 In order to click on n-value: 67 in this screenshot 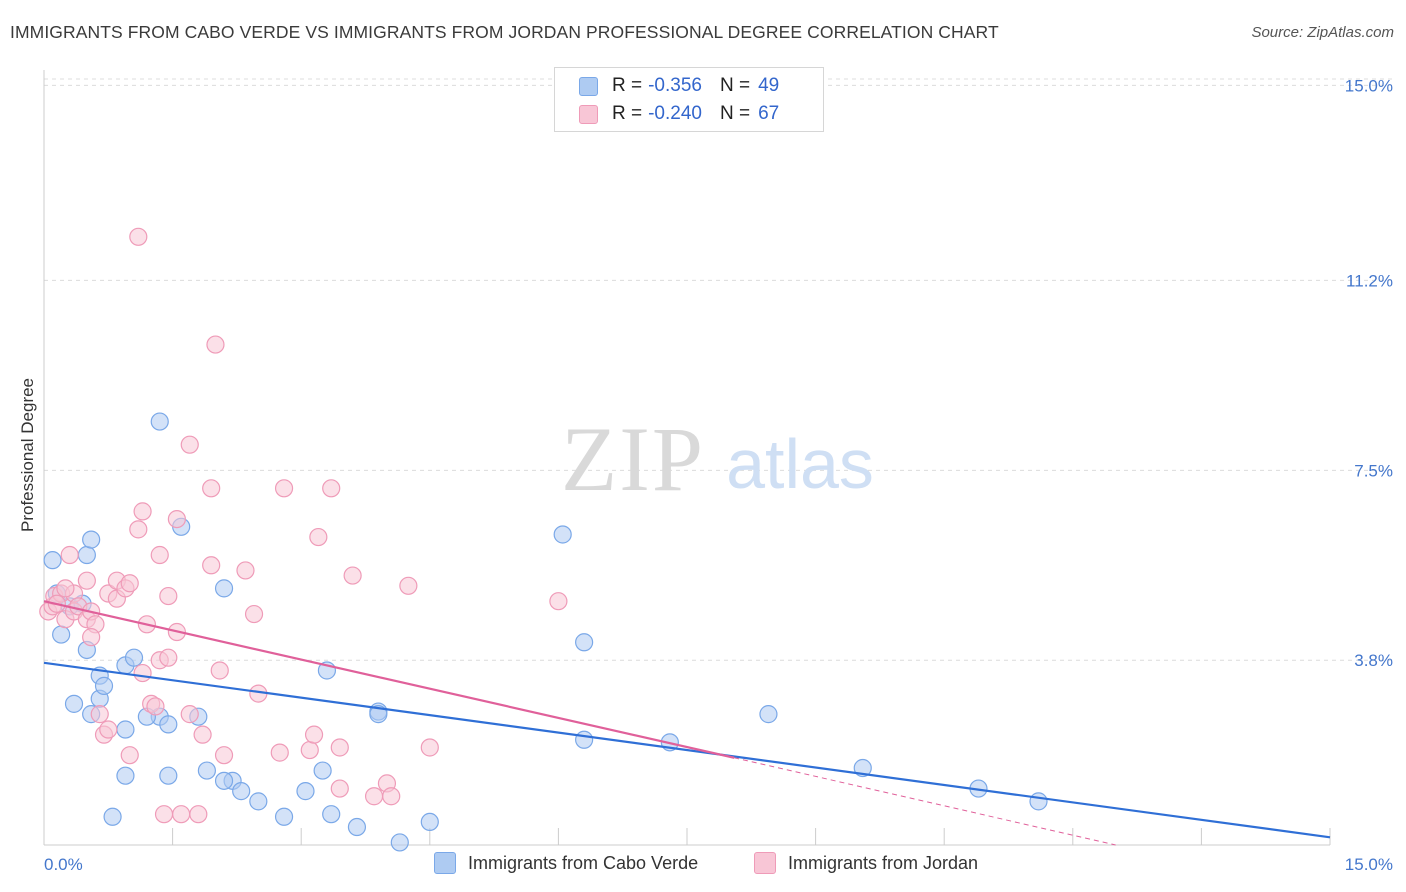, I will do `click(769, 113)`.